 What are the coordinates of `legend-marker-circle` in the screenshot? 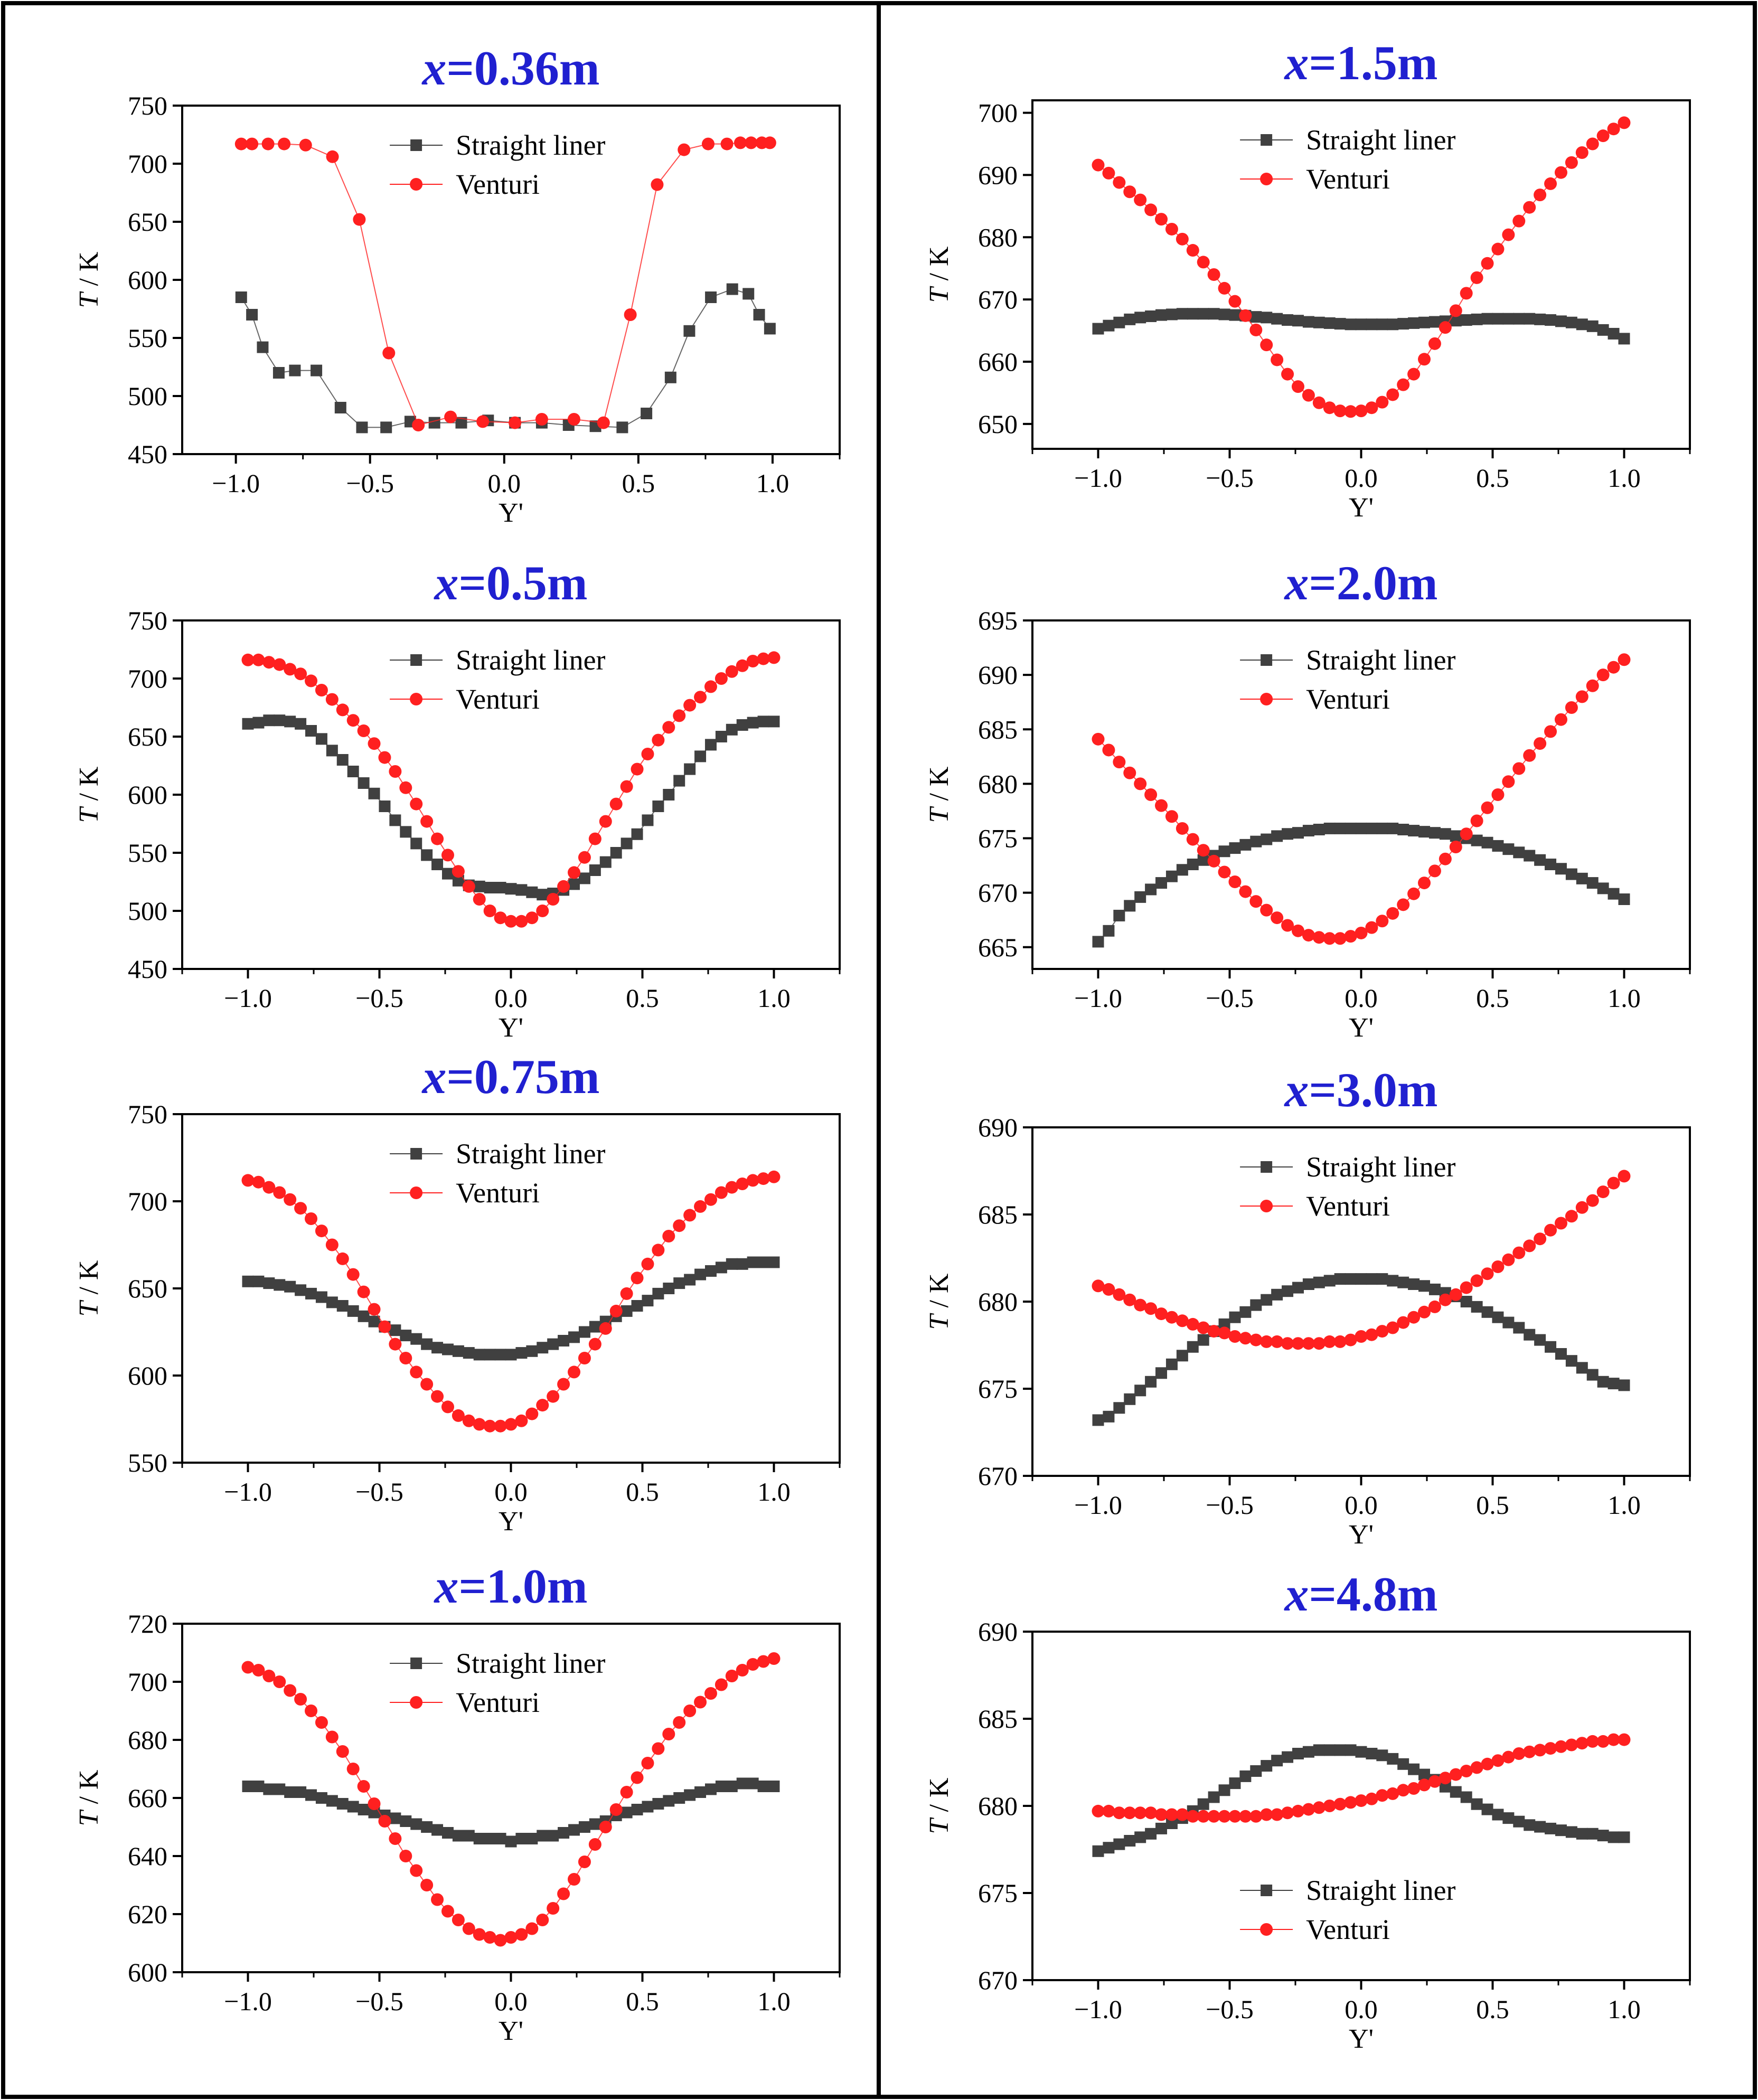 It's located at (417, 1702).